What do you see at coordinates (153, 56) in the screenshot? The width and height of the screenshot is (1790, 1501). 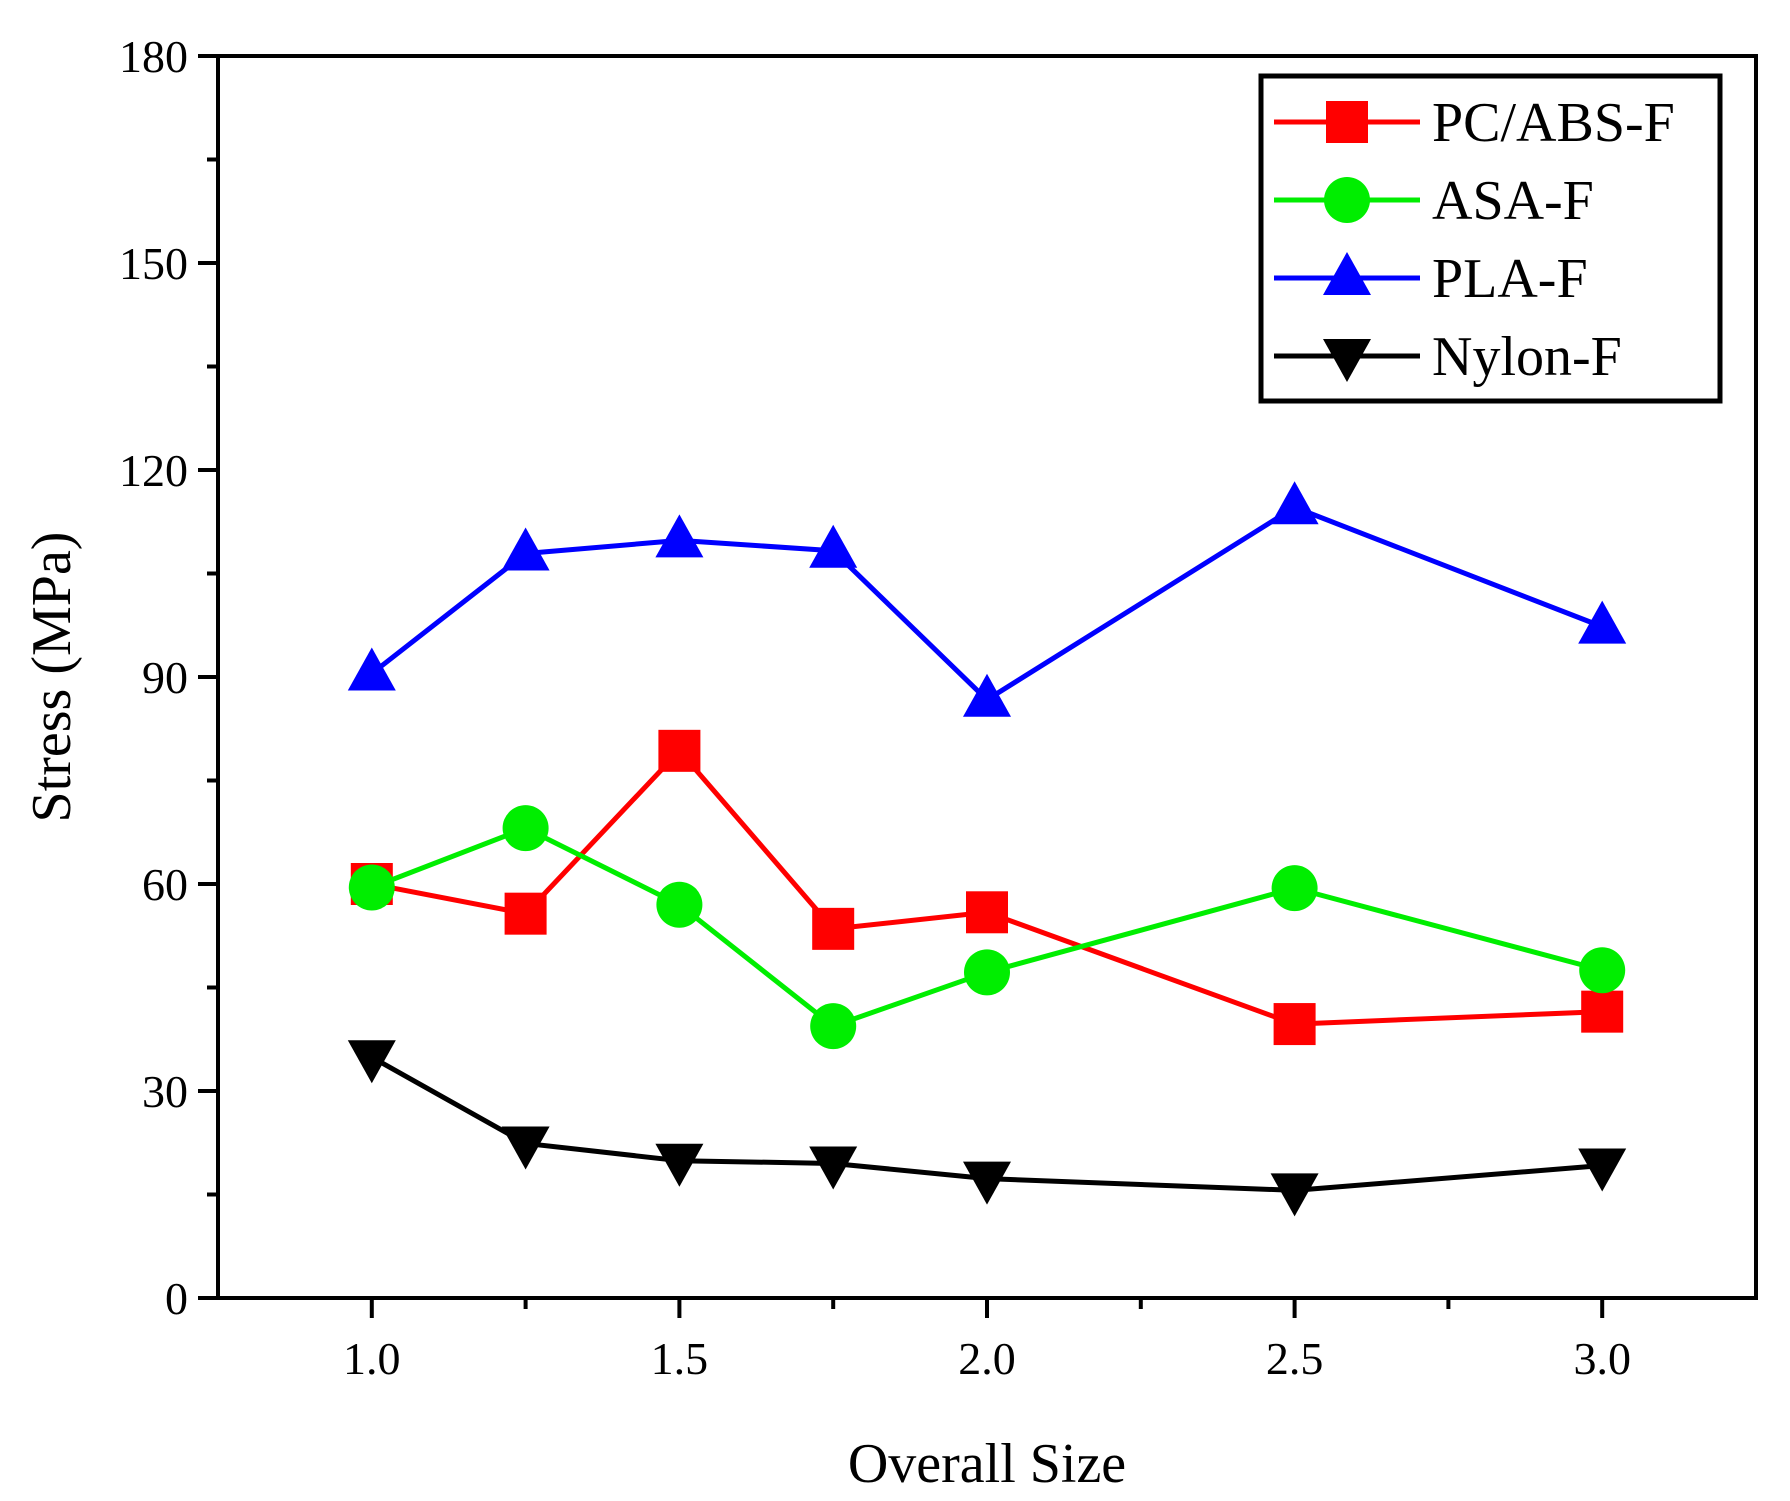 I see `y-tick-label: 180` at bounding box center [153, 56].